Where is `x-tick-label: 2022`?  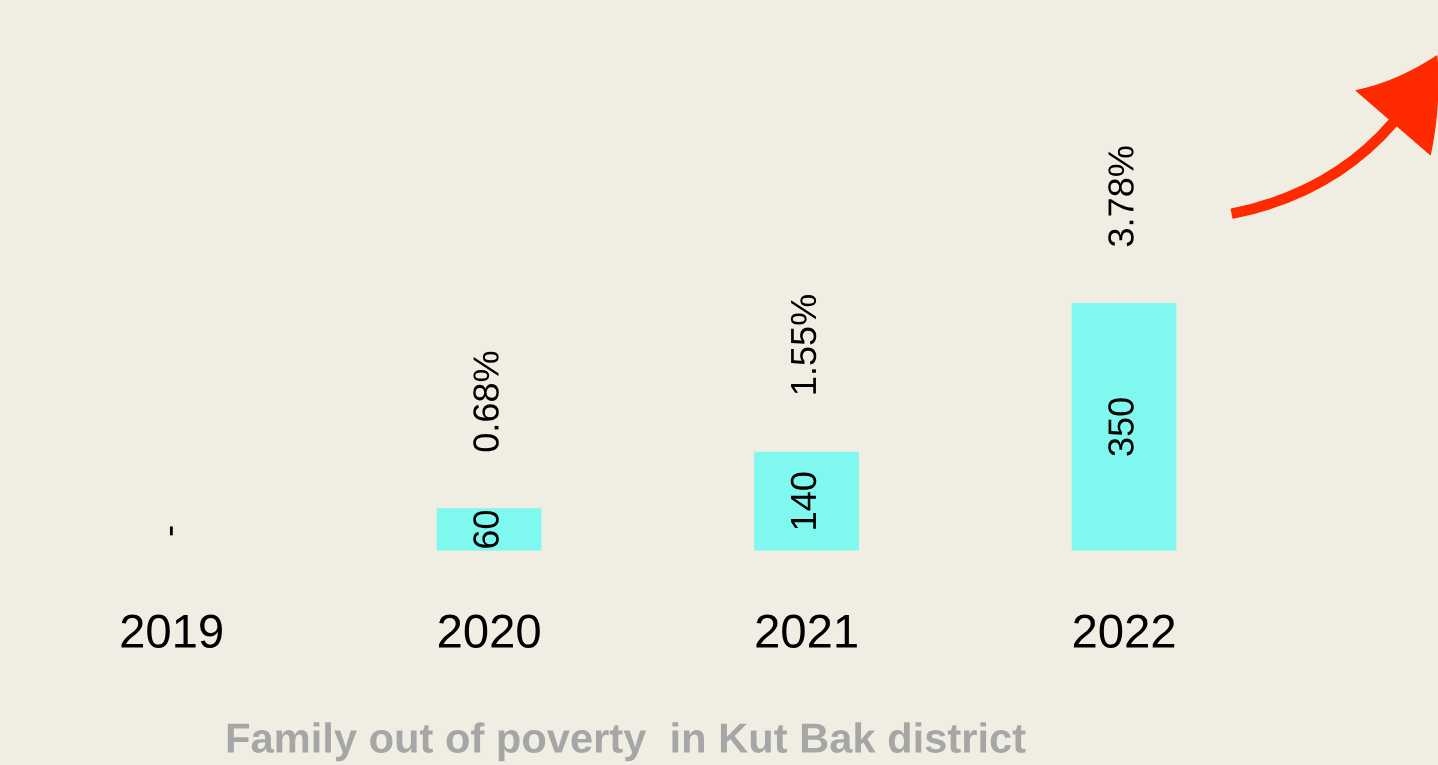 x-tick-label: 2022 is located at coordinates (1124, 631).